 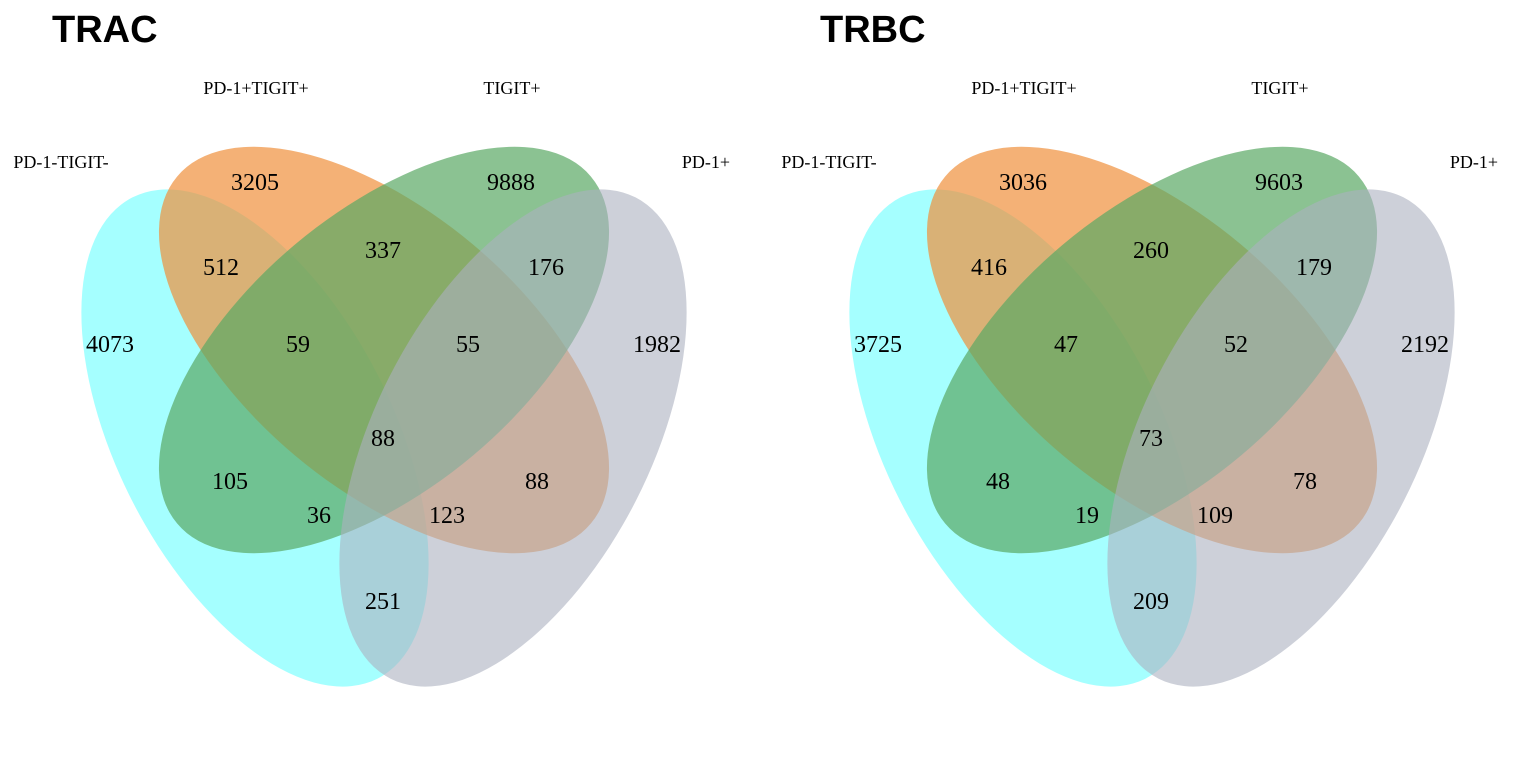 I want to click on count-orange-gray: 78, so click(x=1305, y=482).